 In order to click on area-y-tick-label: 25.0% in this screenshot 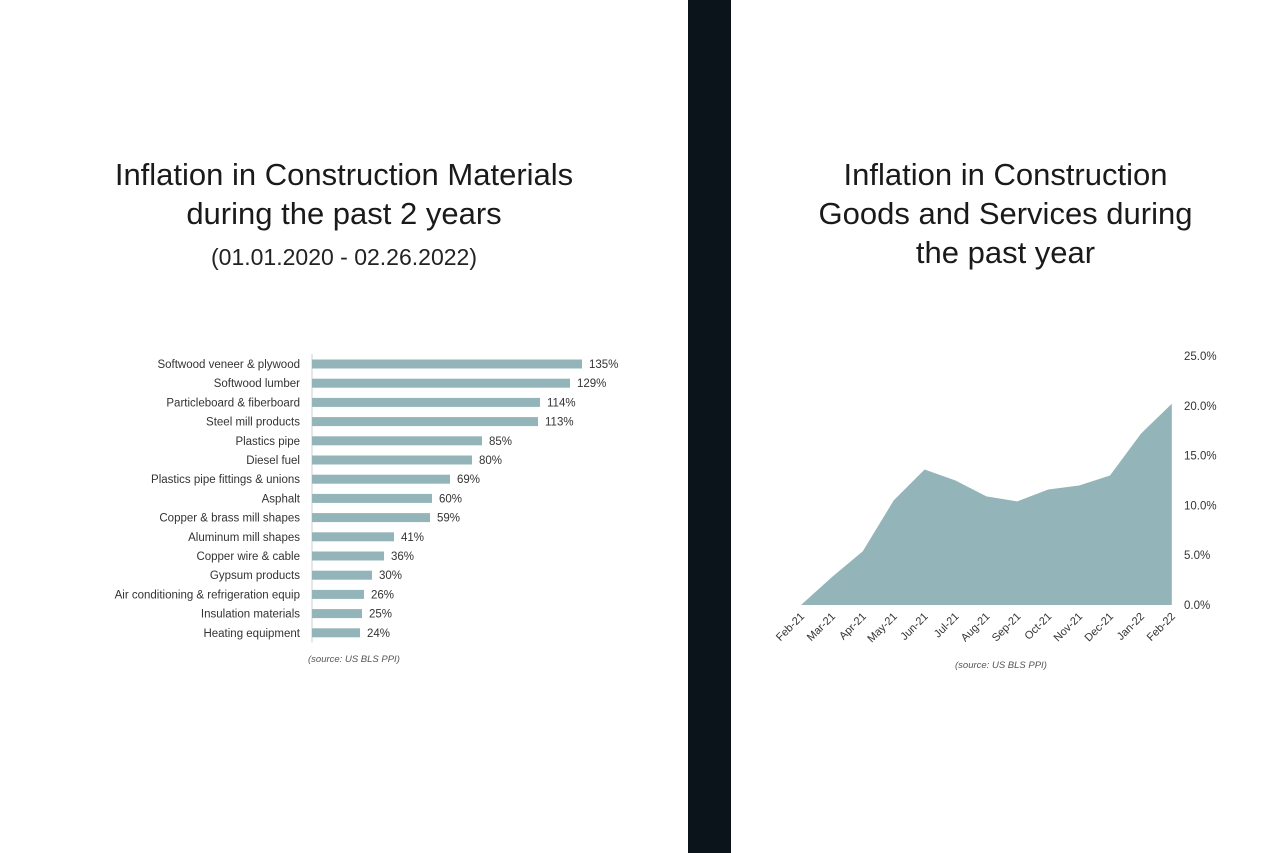, I will do `click(1200, 357)`.